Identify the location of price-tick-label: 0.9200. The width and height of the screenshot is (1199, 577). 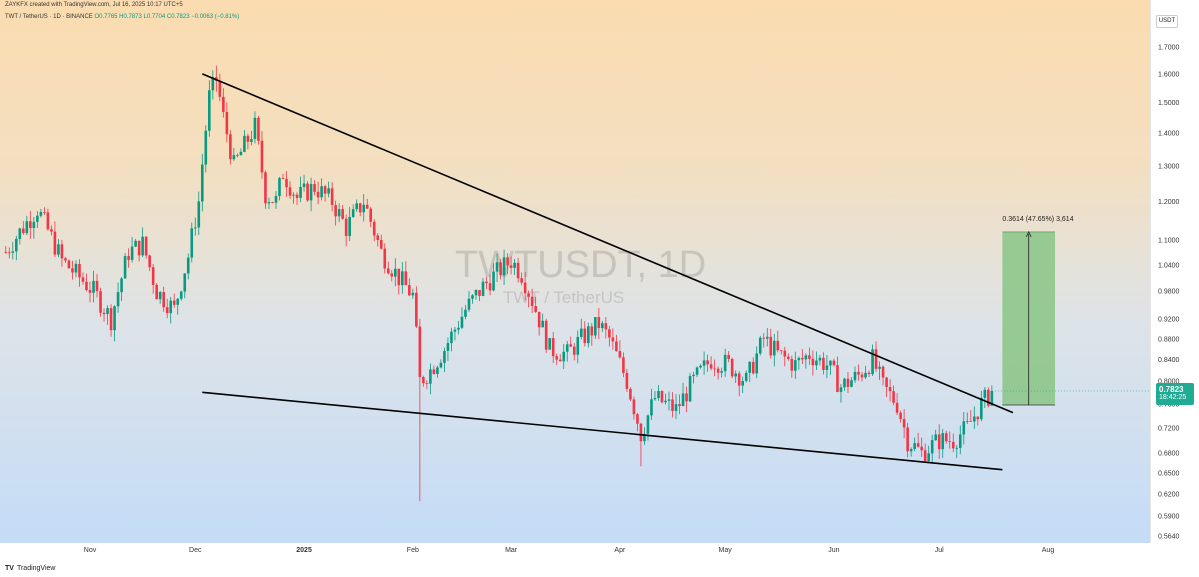
(1169, 320).